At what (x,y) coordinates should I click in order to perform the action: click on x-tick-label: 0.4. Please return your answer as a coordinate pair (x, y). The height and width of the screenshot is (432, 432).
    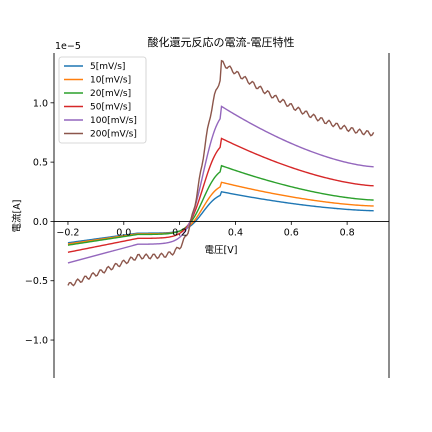
    Looking at the image, I should click on (235, 232).